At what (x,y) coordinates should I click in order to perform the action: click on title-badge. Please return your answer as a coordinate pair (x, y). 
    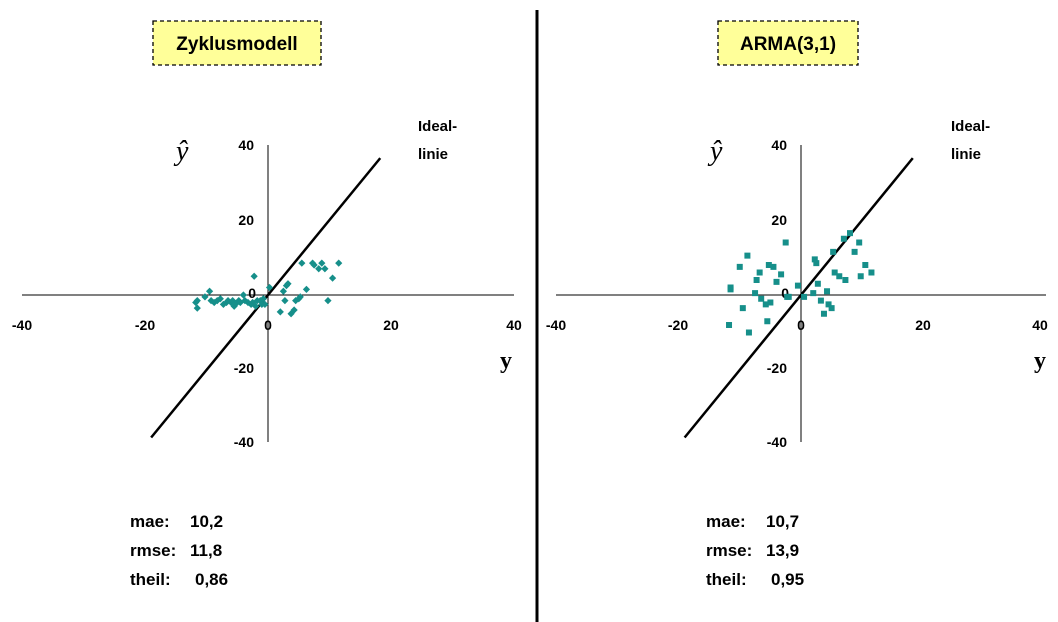
    Looking at the image, I should click on (788, 43).